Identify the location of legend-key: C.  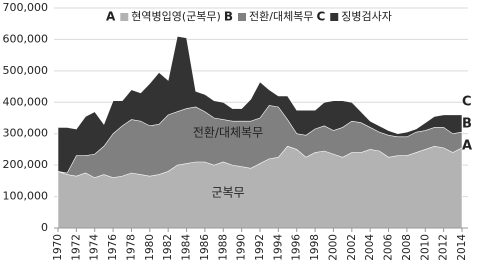
(320, 17).